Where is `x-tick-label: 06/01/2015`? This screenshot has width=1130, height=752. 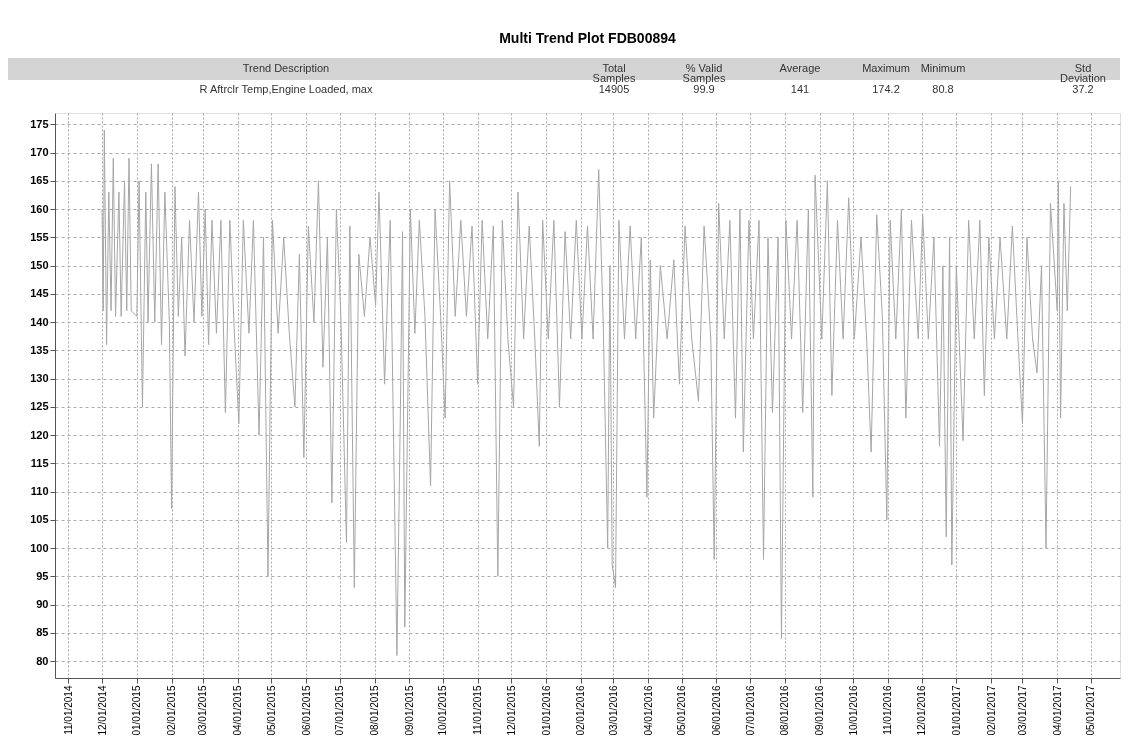
x-tick-label: 06/01/2015 is located at coordinates (306, 710).